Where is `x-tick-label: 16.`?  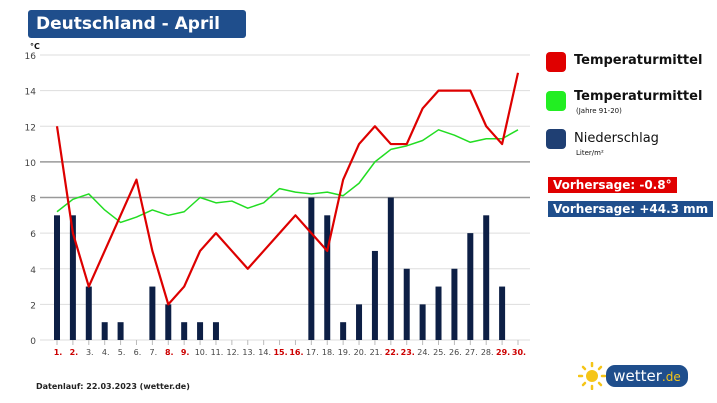
x-tick-label: 16. is located at coordinates (296, 352).